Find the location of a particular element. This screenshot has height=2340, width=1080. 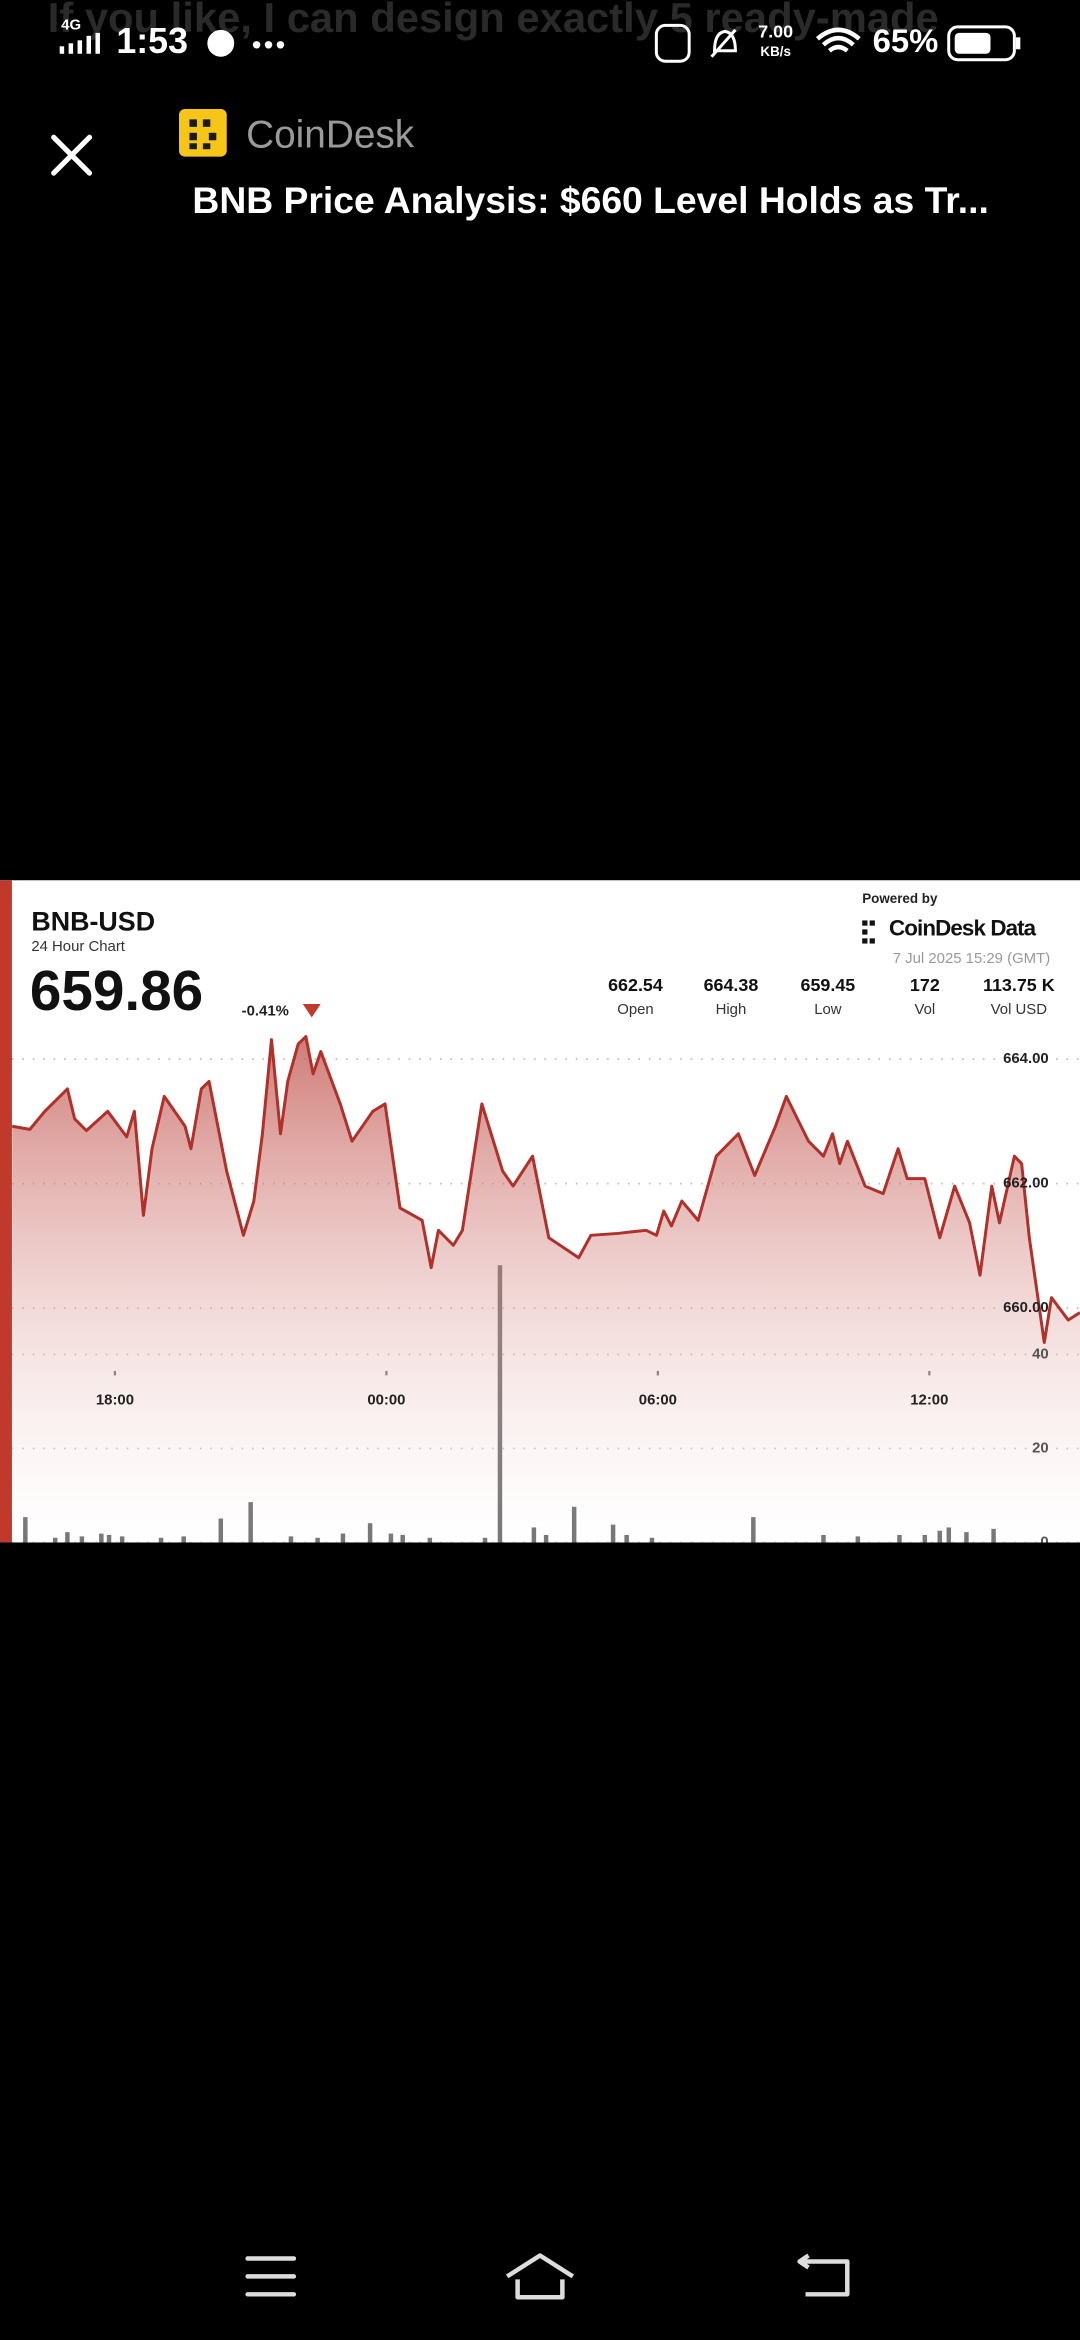

home-button is located at coordinates (540, 2276).